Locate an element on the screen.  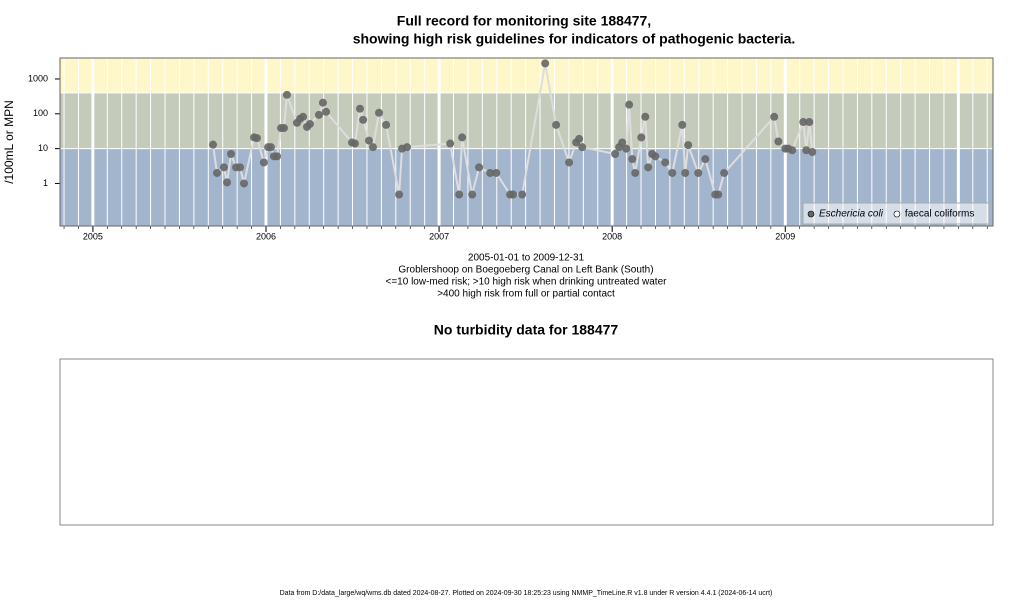
y-tick-label: 10 is located at coordinates (43, 148).